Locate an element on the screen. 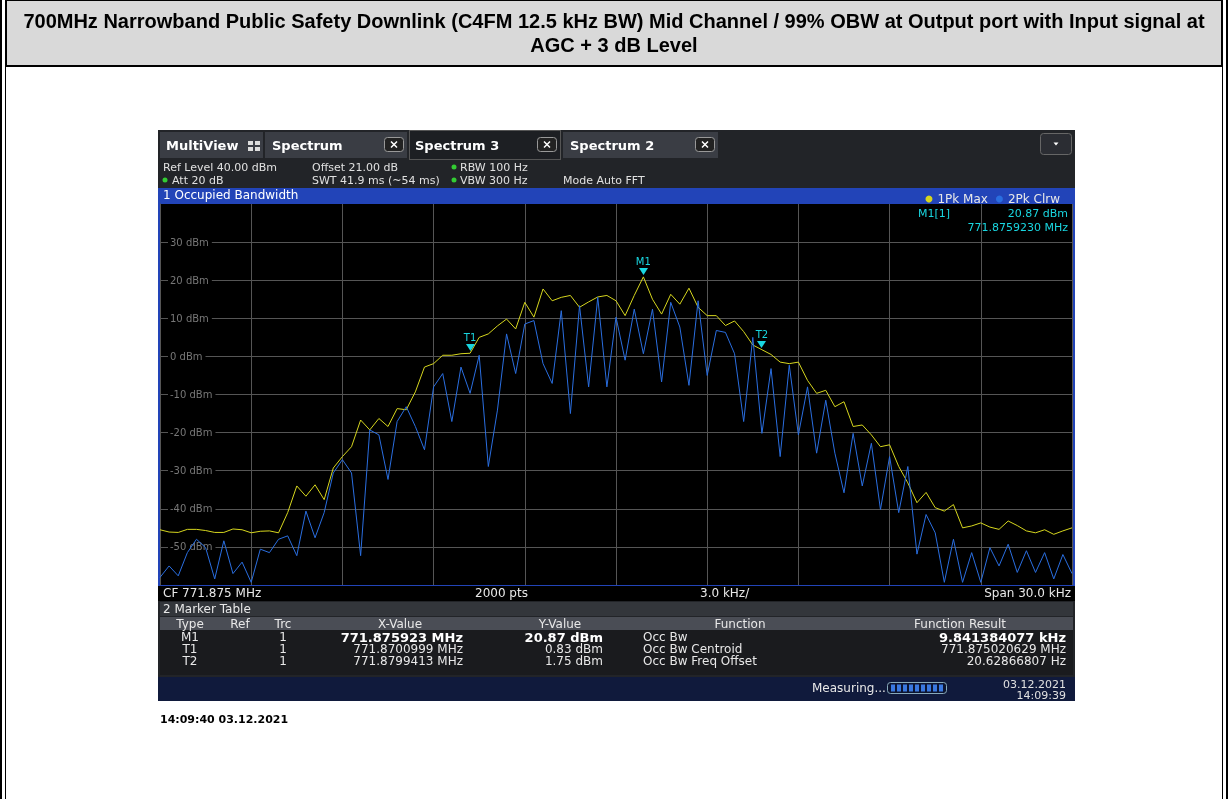 This screenshot has width=1228, height=799. text: Occ Bw is located at coordinates (665, 637).